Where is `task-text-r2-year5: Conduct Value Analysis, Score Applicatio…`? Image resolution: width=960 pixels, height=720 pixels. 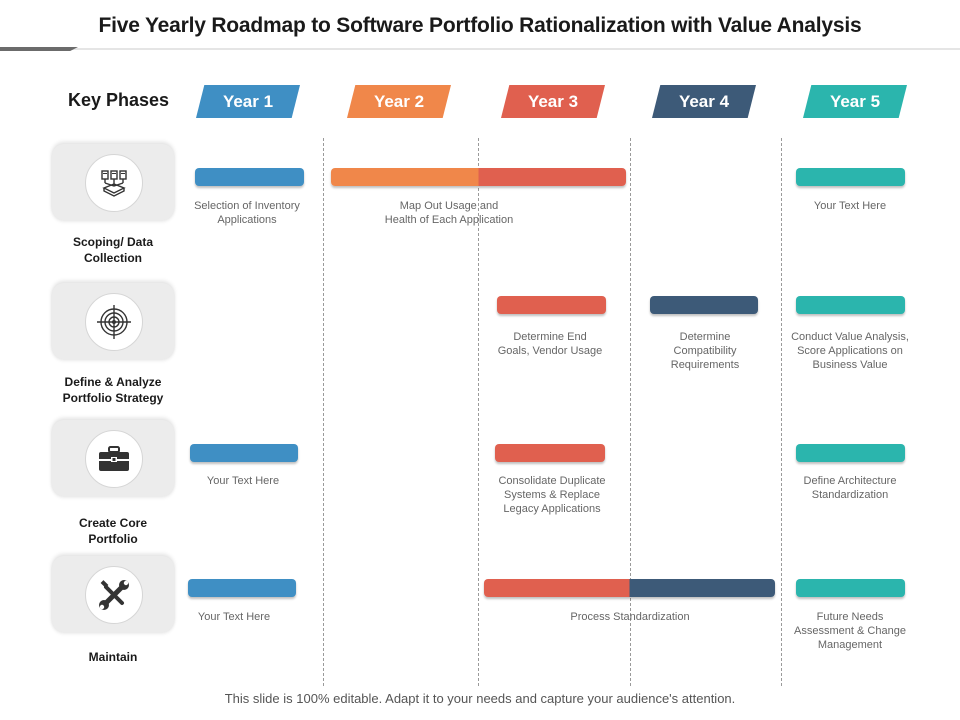
task-text-r2-year5: Conduct Value Analysis, Score Applicatio… is located at coordinates (850, 351).